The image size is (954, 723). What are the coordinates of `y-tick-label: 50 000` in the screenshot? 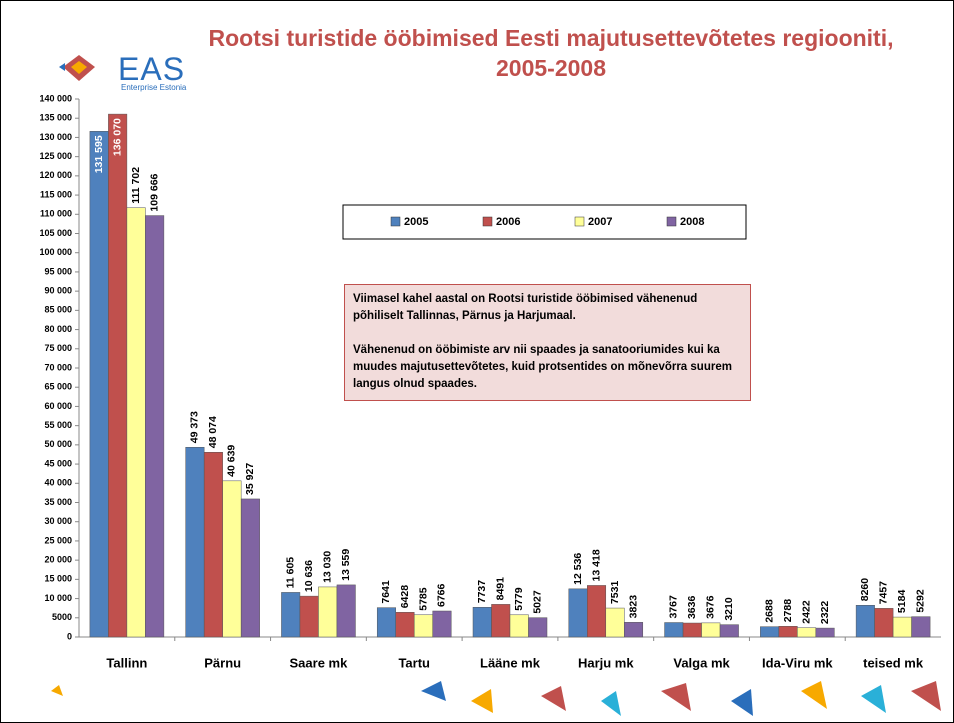 It's located at (58, 444).